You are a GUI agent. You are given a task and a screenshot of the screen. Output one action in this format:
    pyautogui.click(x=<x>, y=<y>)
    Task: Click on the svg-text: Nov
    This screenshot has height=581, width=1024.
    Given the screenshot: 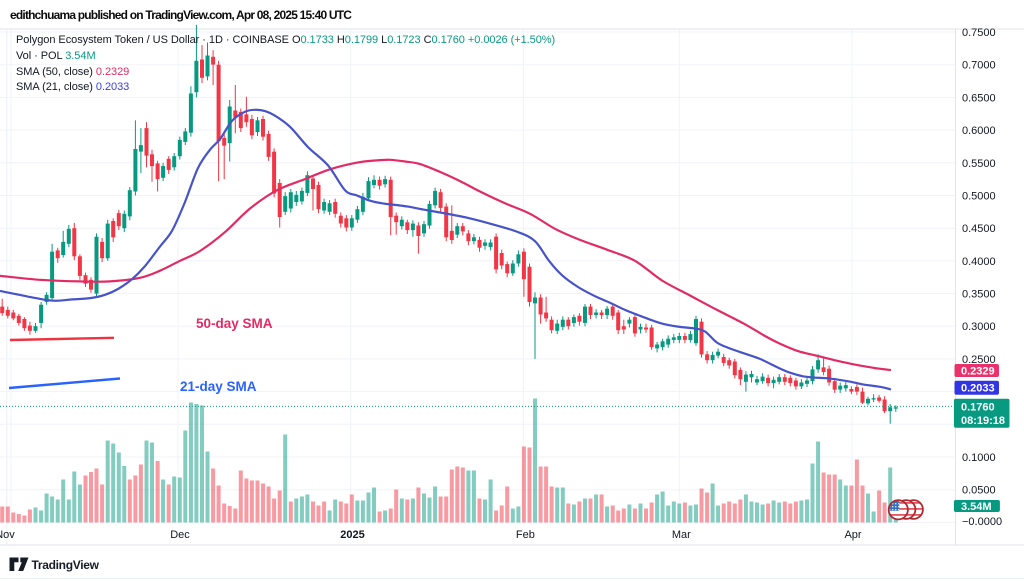 What is the action you would take?
    pyautogui.click(x=7, y=535)
    